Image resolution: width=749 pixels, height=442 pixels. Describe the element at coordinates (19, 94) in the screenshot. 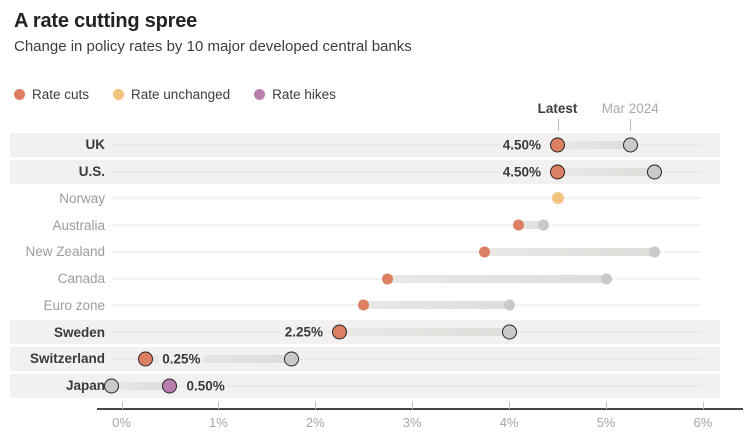

I see `rate-cuts-dot-icon` at that location.